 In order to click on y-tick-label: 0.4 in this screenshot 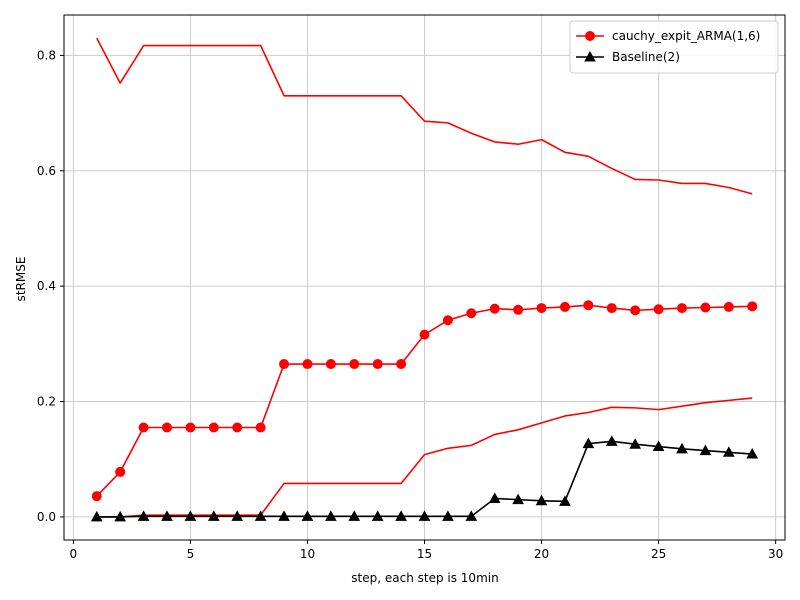, I will do `click(46, 286)`.